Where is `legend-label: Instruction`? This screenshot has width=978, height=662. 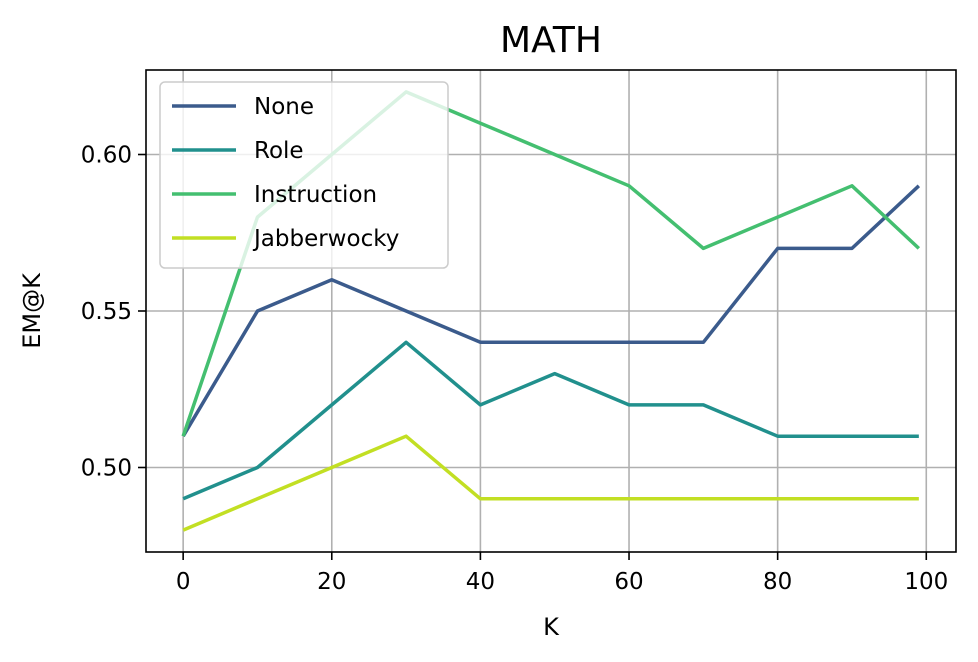
legend-label: Instruction is located at coordinates (315, 195).